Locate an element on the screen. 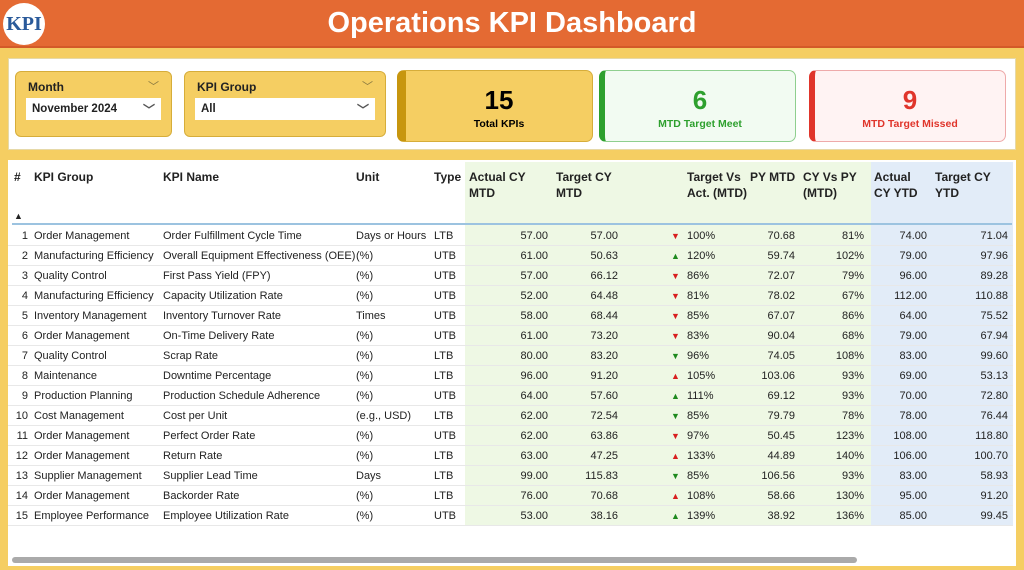  cell-py-mtd: 106.56 is located at coordinates (778, 476).